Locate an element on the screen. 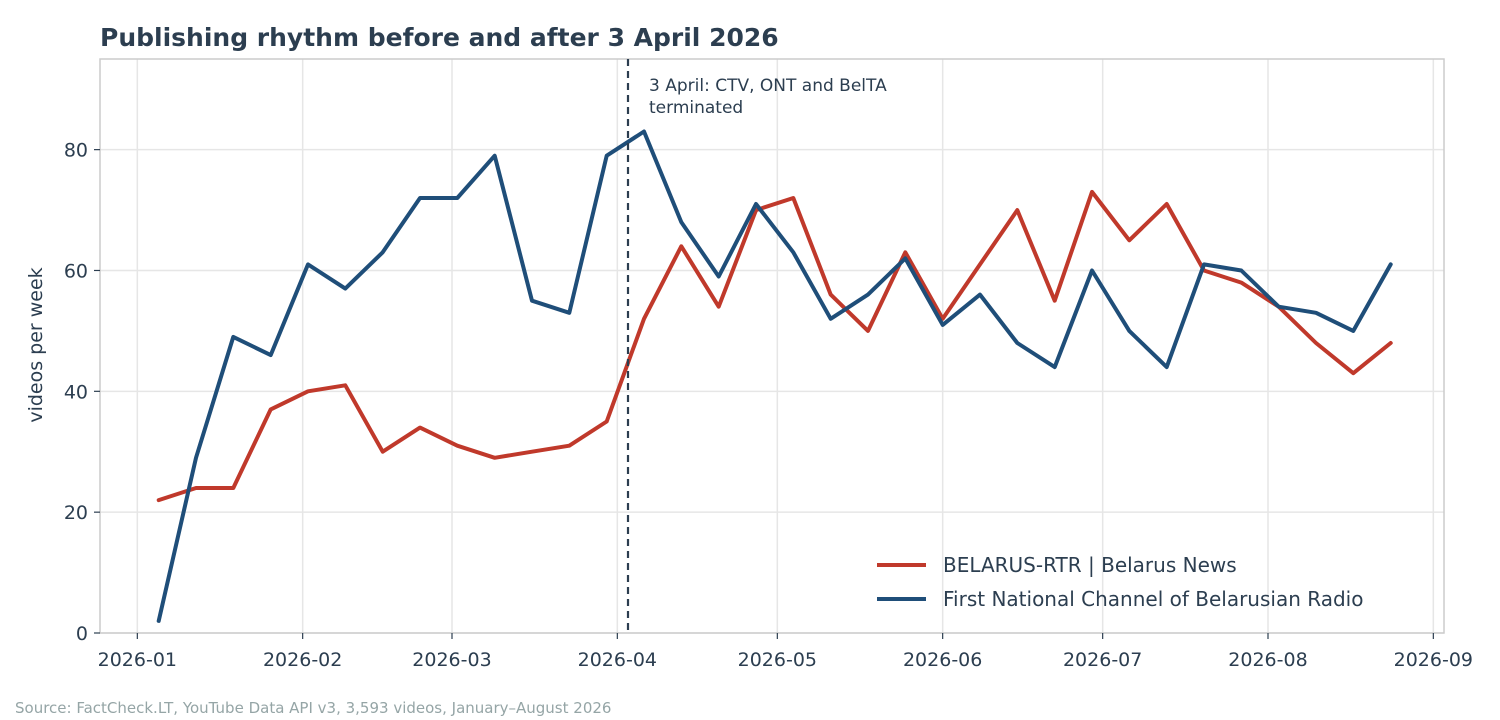 This screenshot has height=720, width=1500. annotation-line-2: terminated is located at coordinates (696, 108).